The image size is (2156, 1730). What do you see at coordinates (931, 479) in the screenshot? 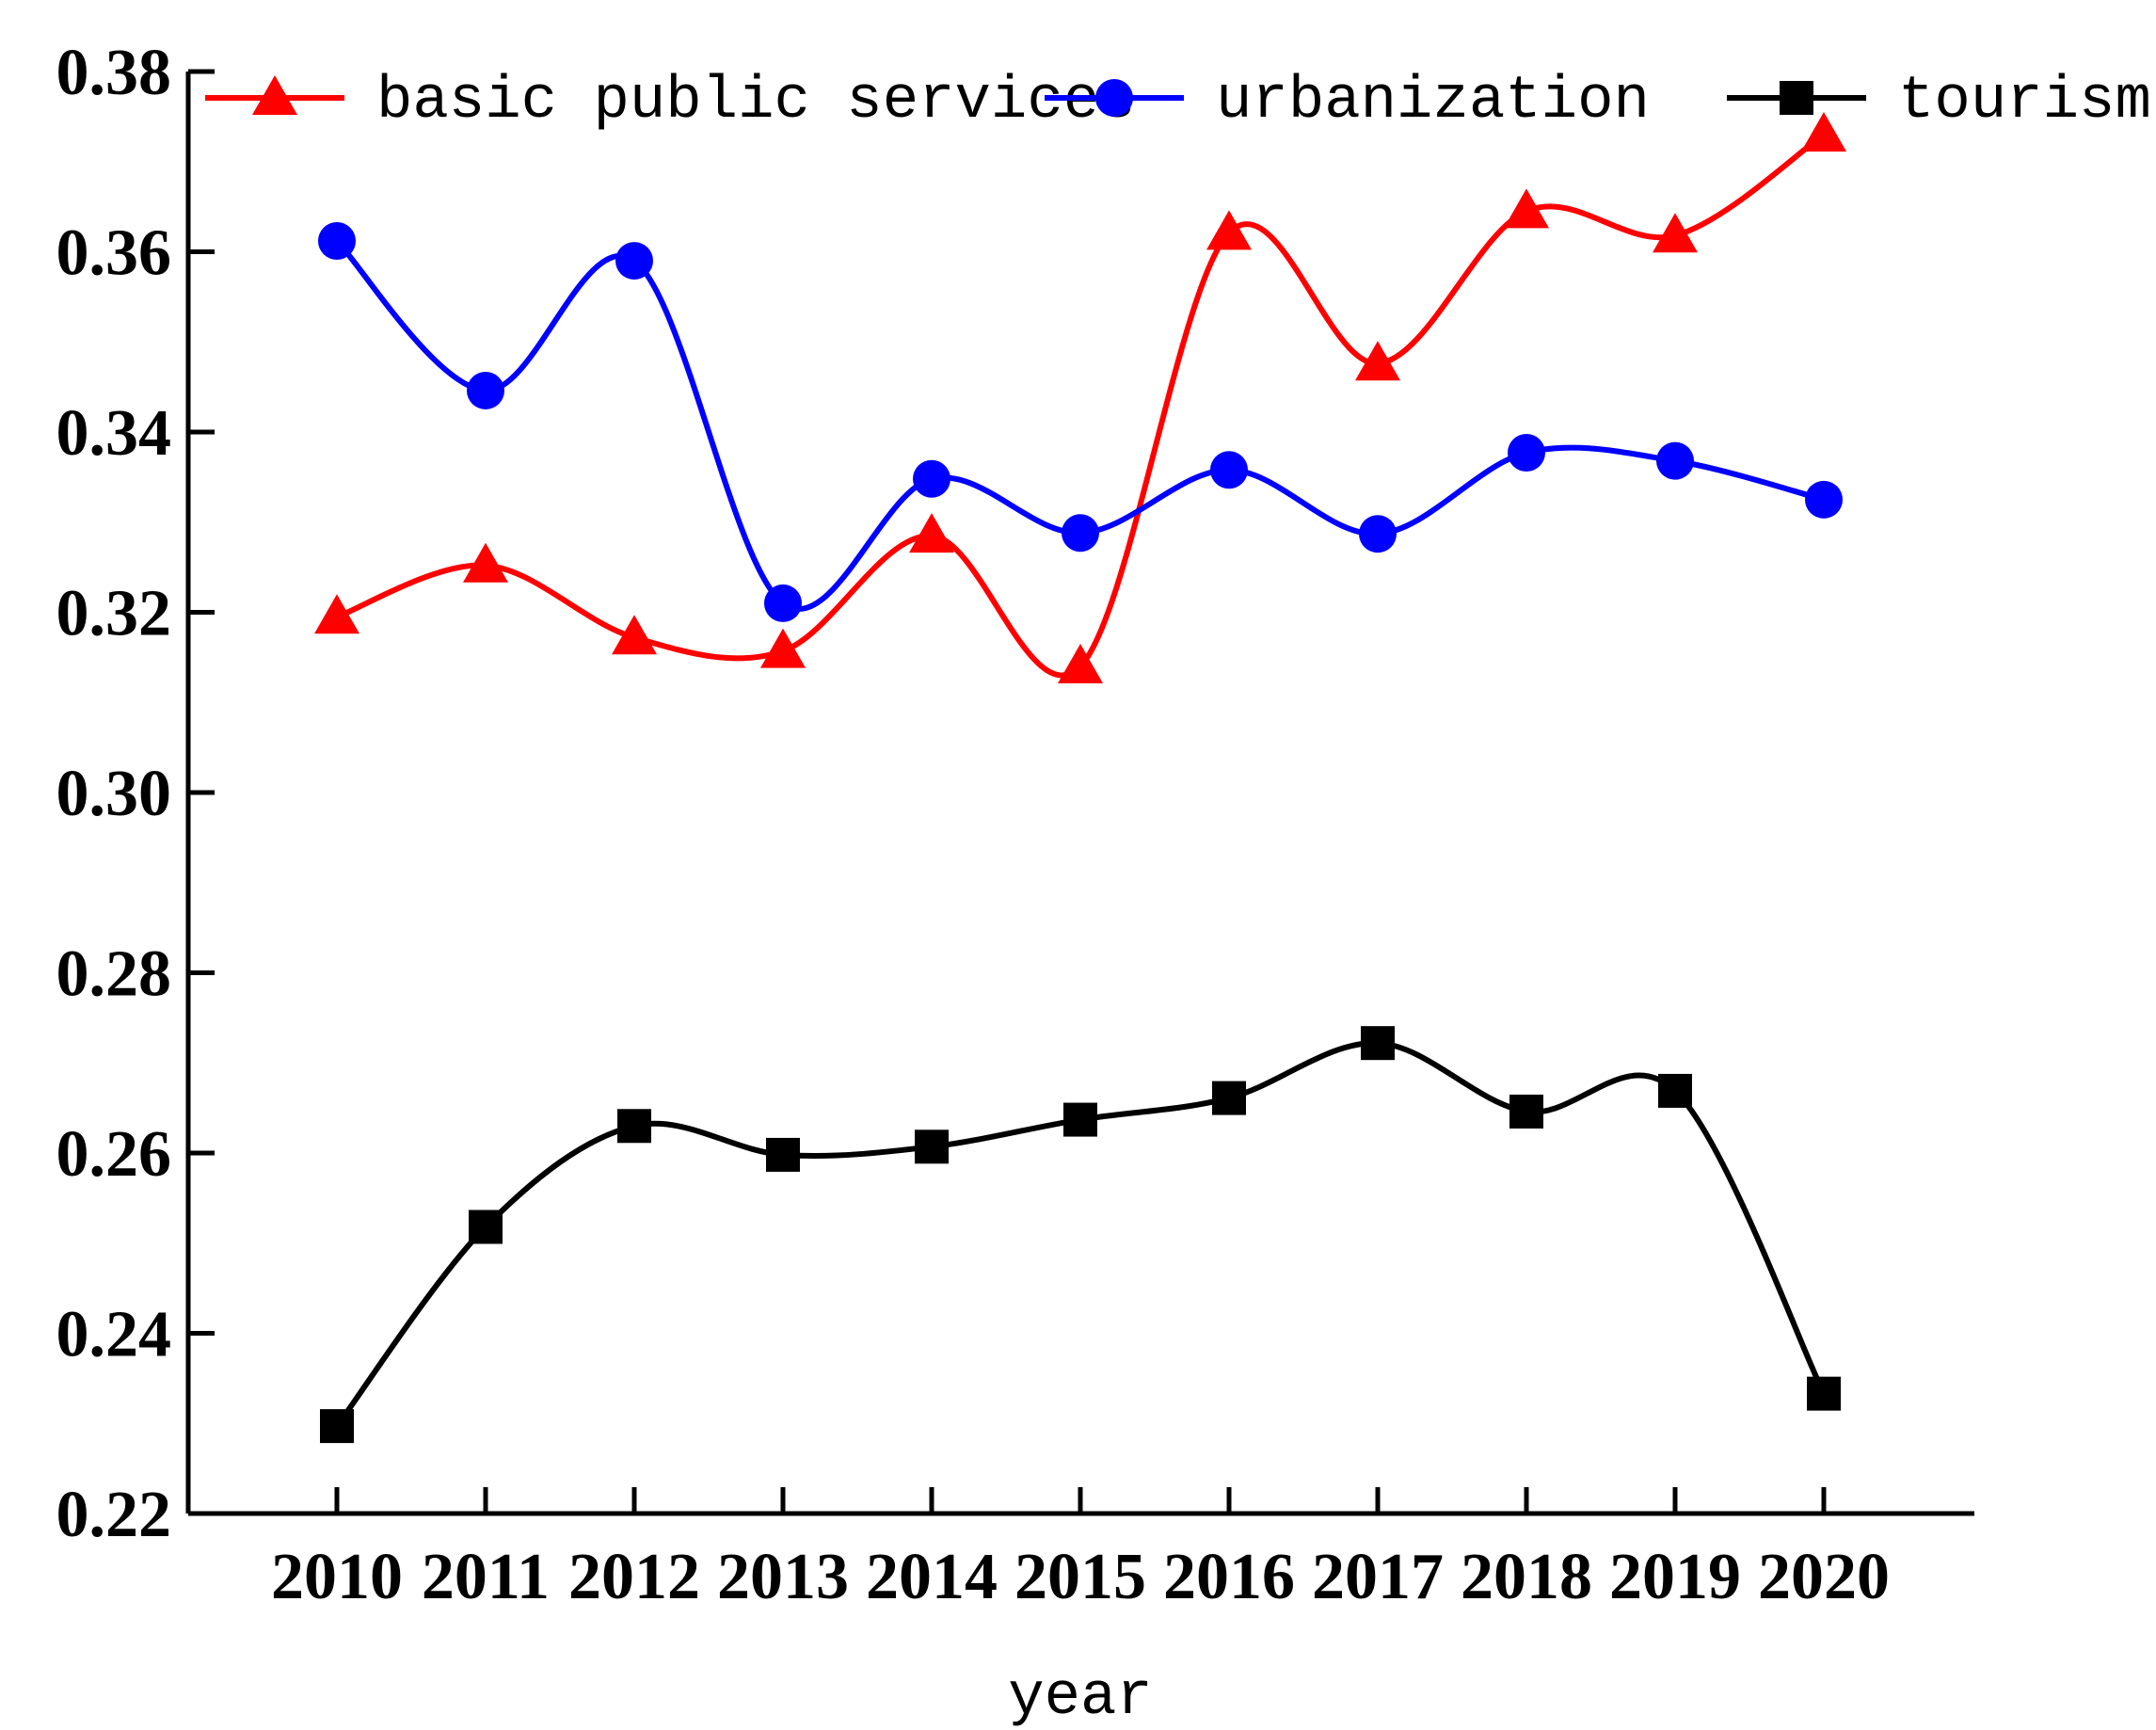
I see `point-urbanization-2014` at bounding box center [931, 479].